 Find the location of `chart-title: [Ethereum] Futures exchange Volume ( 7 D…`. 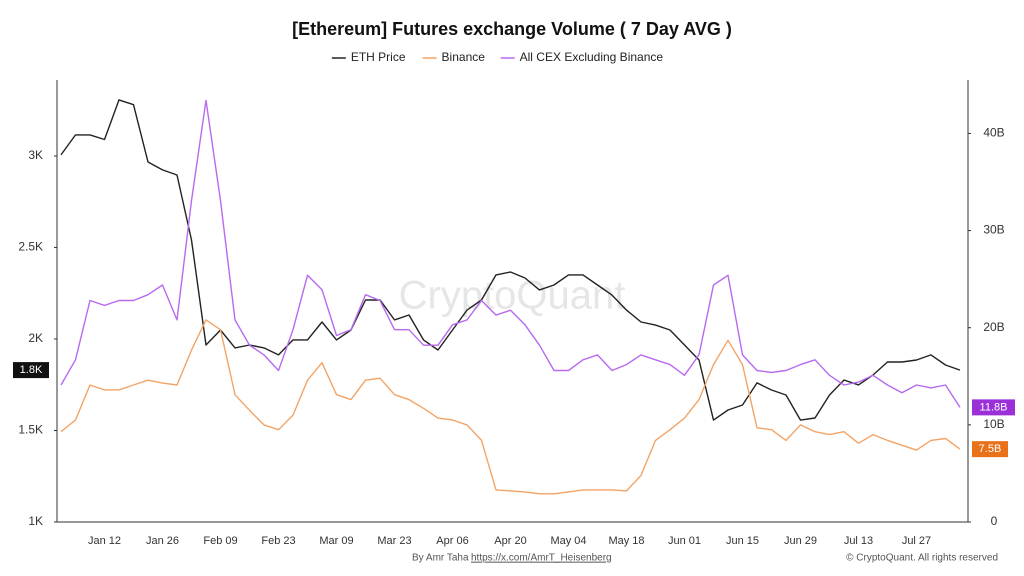

chart-title: [Ethereum] Futures exchange Volume ( 7 D… is located at coordinates (512, 29).